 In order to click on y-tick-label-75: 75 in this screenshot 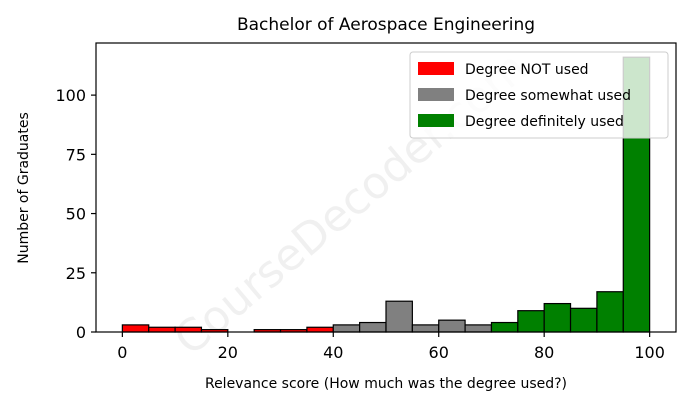, I will do `click(76, 154)`.